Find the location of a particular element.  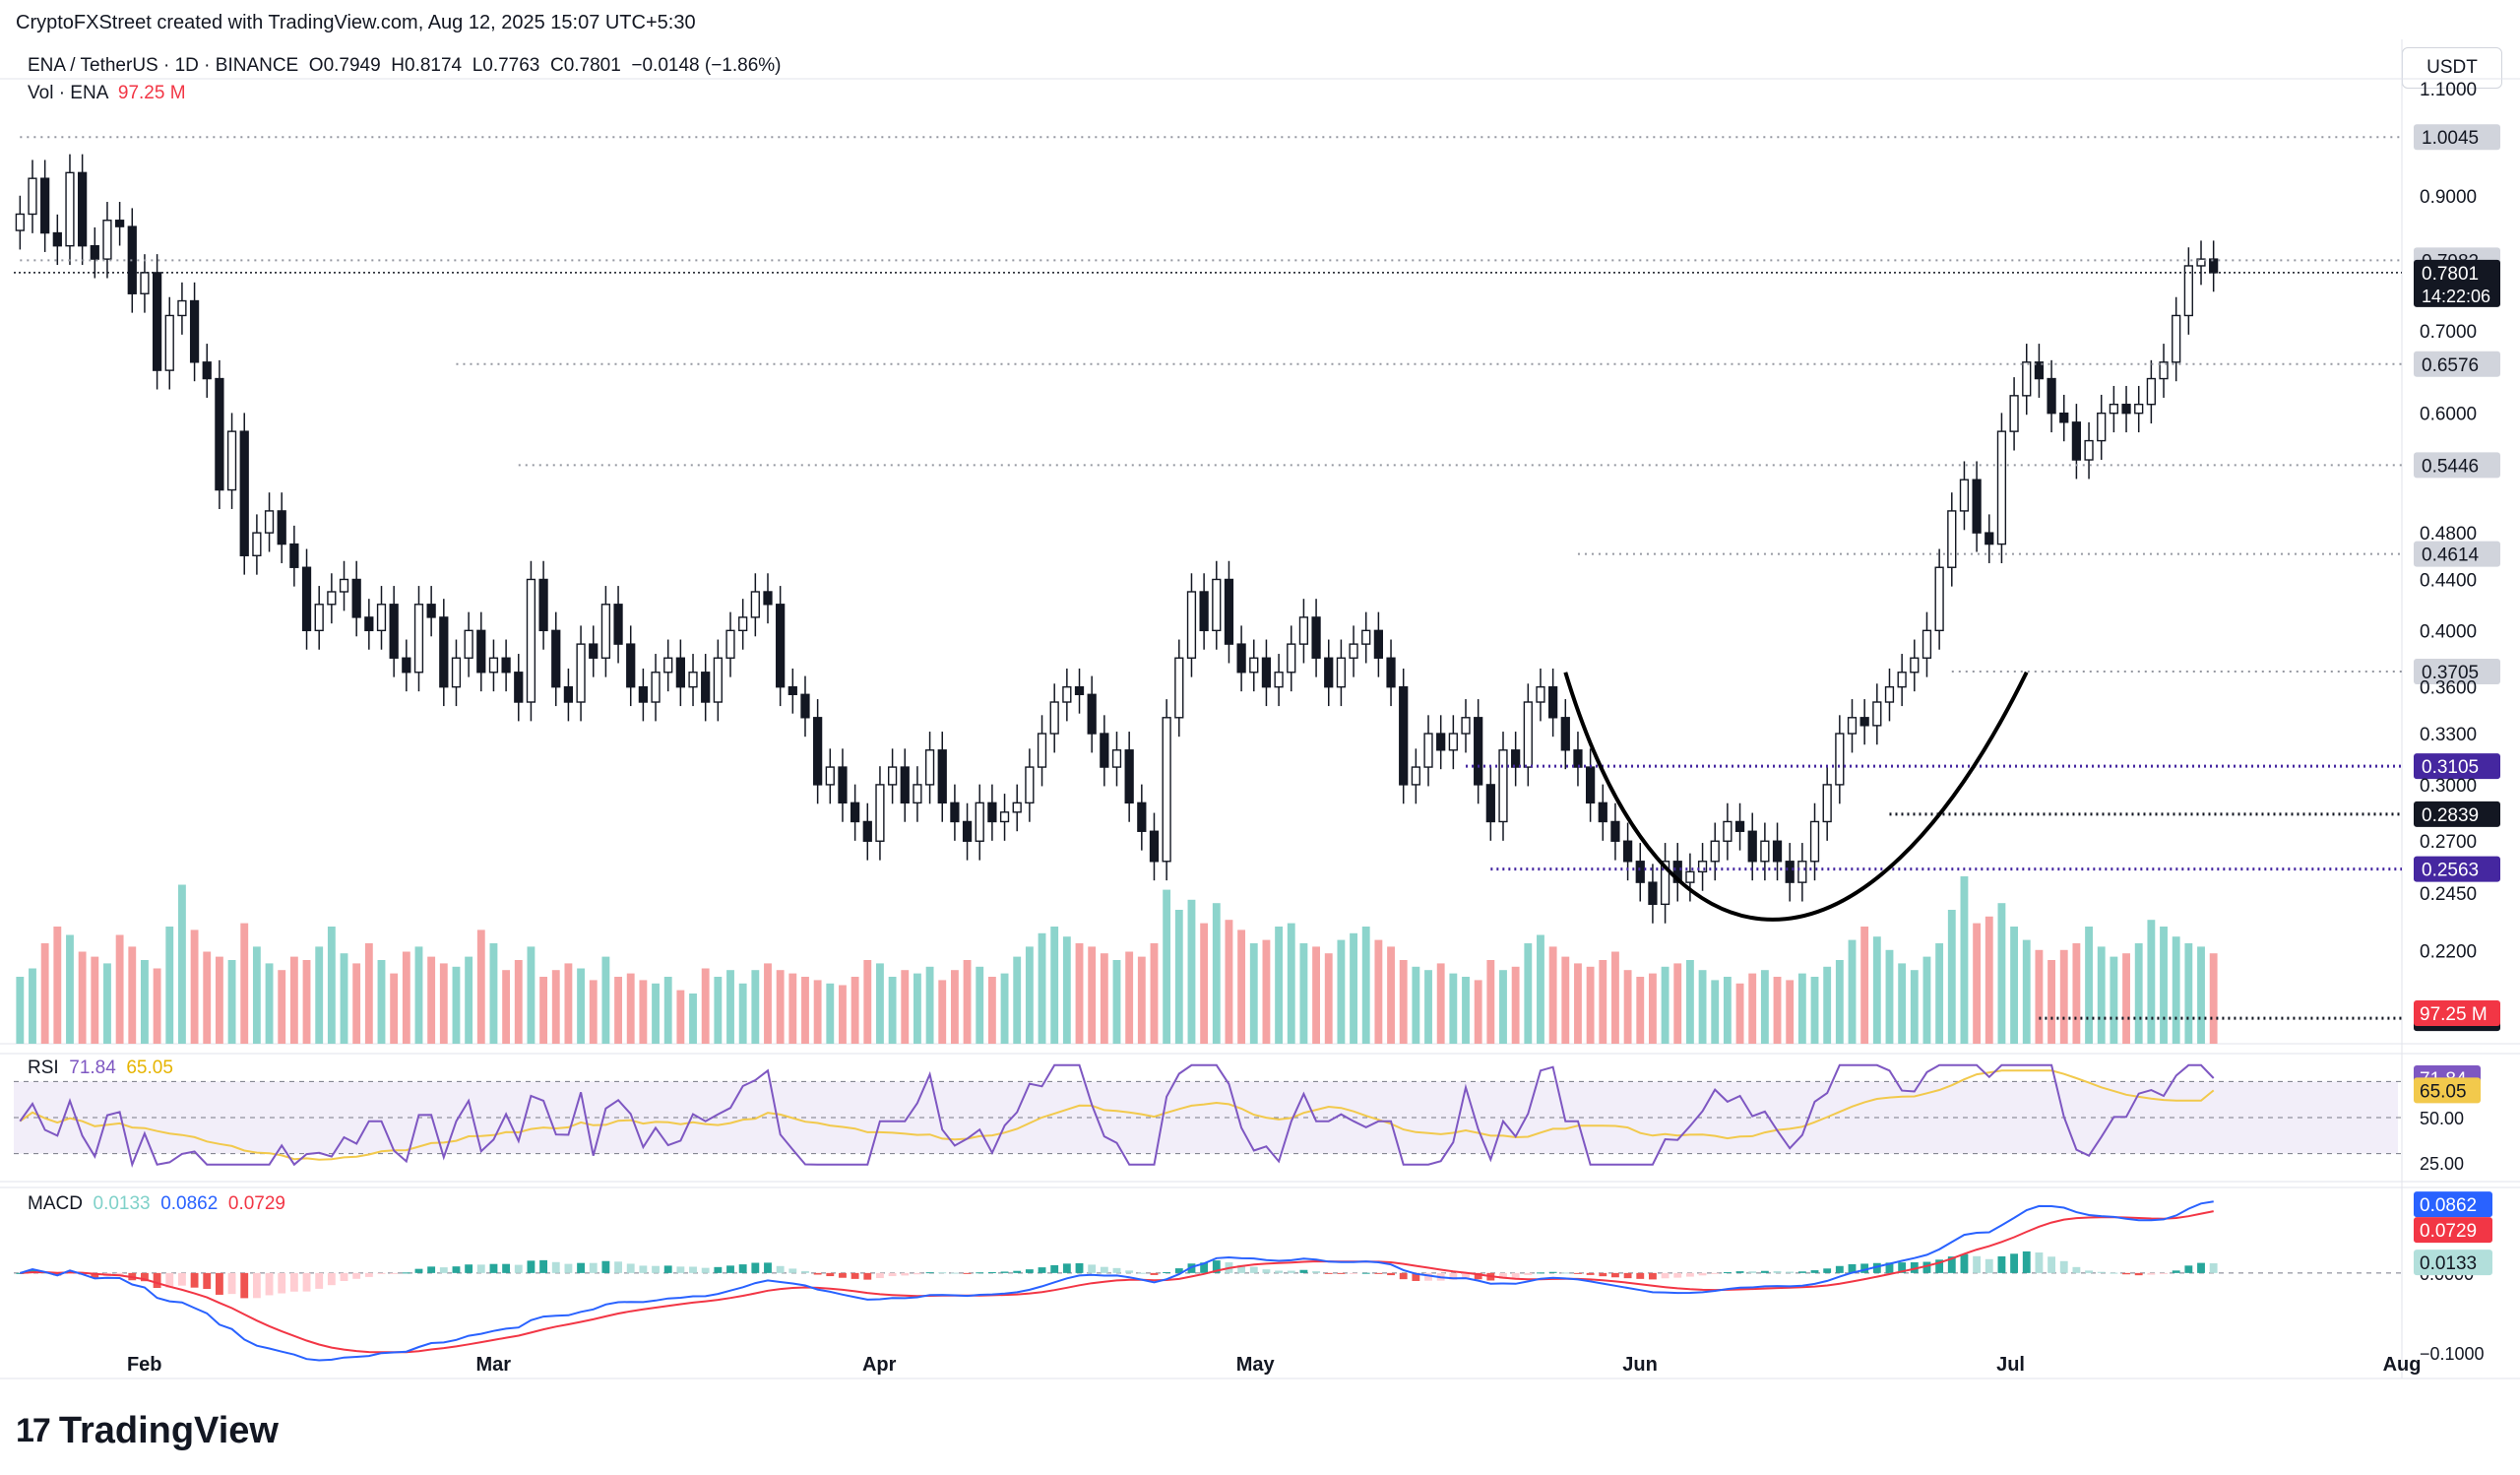

time-tick-label: May is located at coordinates (1256, 1365).